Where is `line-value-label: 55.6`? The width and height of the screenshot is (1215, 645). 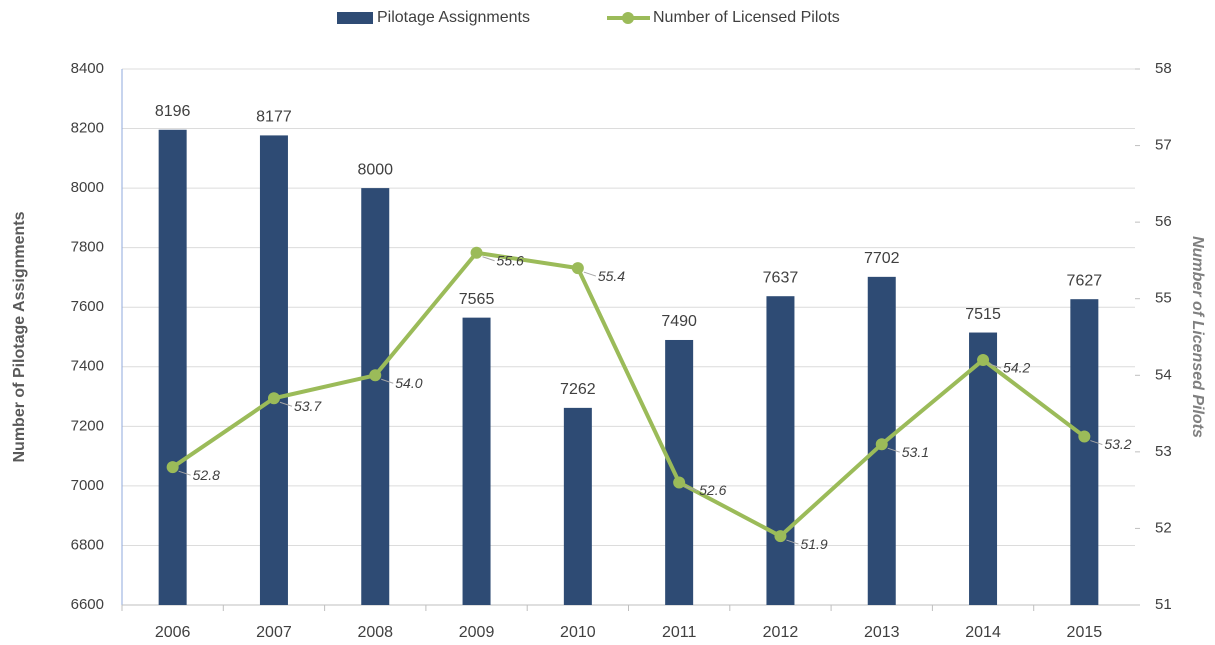
line-value-label: 55.6 is located at coordinates (510, 260).